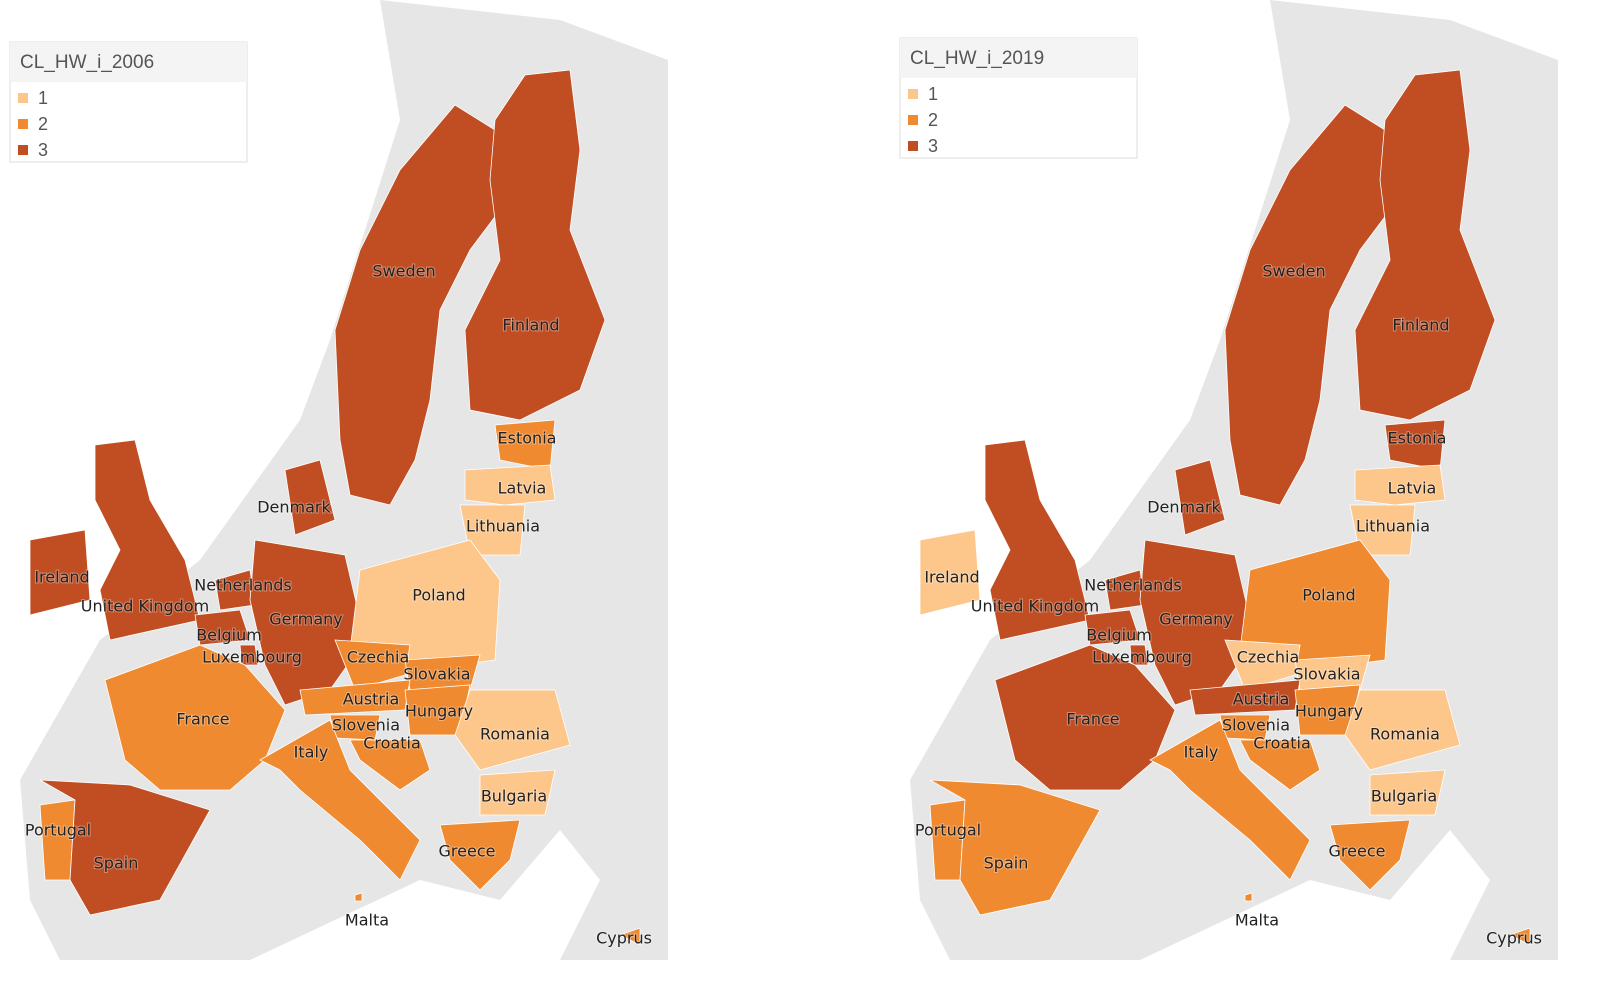 This screenshot has width=1621, height=1000. Describe the element at coordinates (977, 58) in the screenshot. I see `legend-title: CL_HW_i_2019` at that location.